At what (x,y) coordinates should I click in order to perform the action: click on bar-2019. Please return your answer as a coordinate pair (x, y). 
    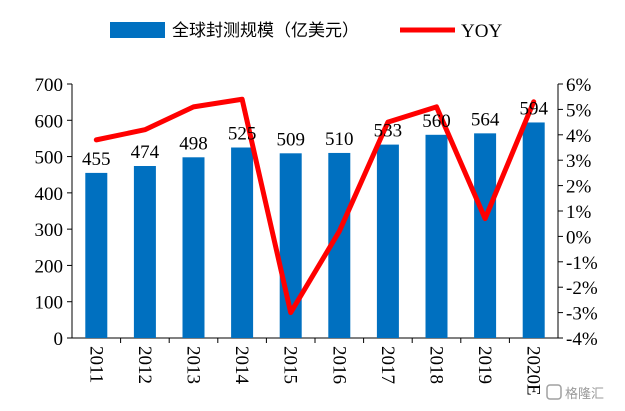
    Looking at the image, I should click on (485, 235).